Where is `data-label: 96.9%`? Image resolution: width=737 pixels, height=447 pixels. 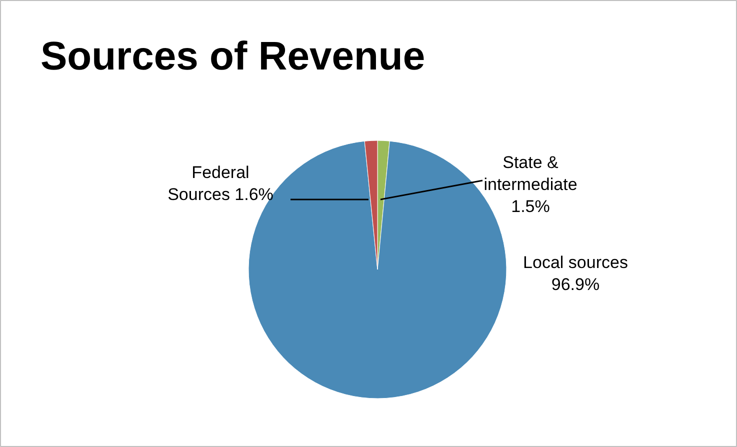
data-label: 96.9% is located at coordinates (575, 284).